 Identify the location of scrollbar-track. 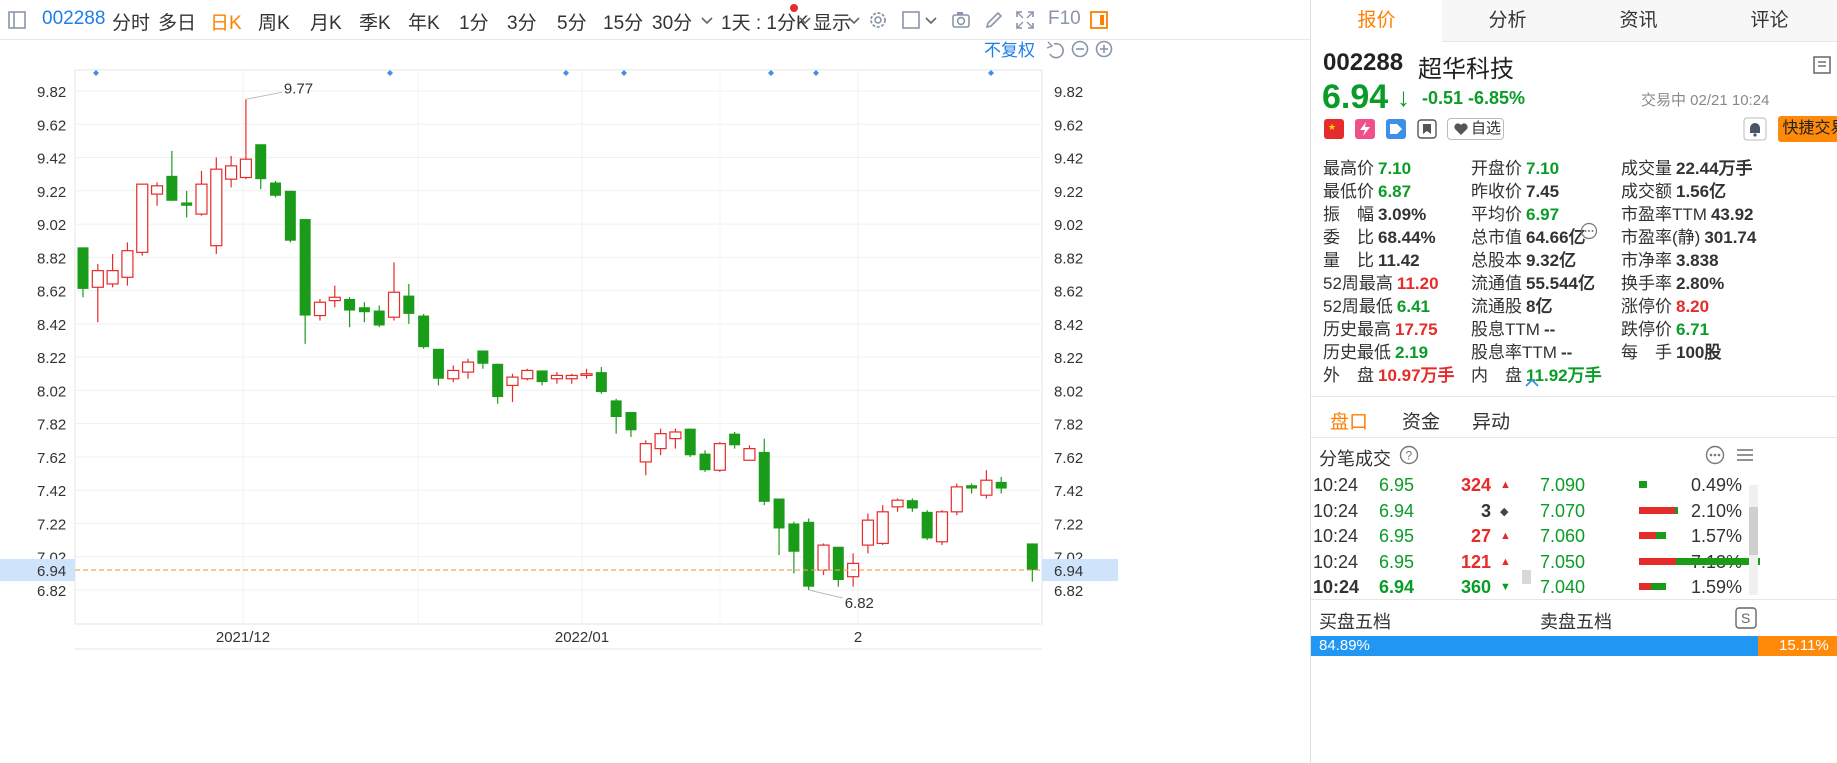
(1753, 540).